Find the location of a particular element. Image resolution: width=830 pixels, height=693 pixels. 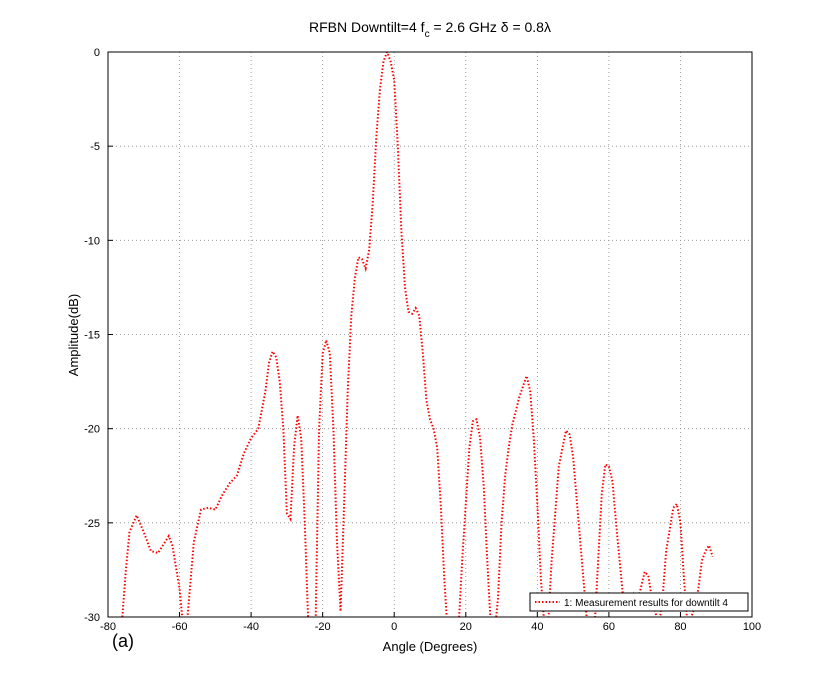

chart-title: RFBN Downtilt=4 fc = 2.6 GHz δ = 0.8λ is located at coordinates (430, 29).